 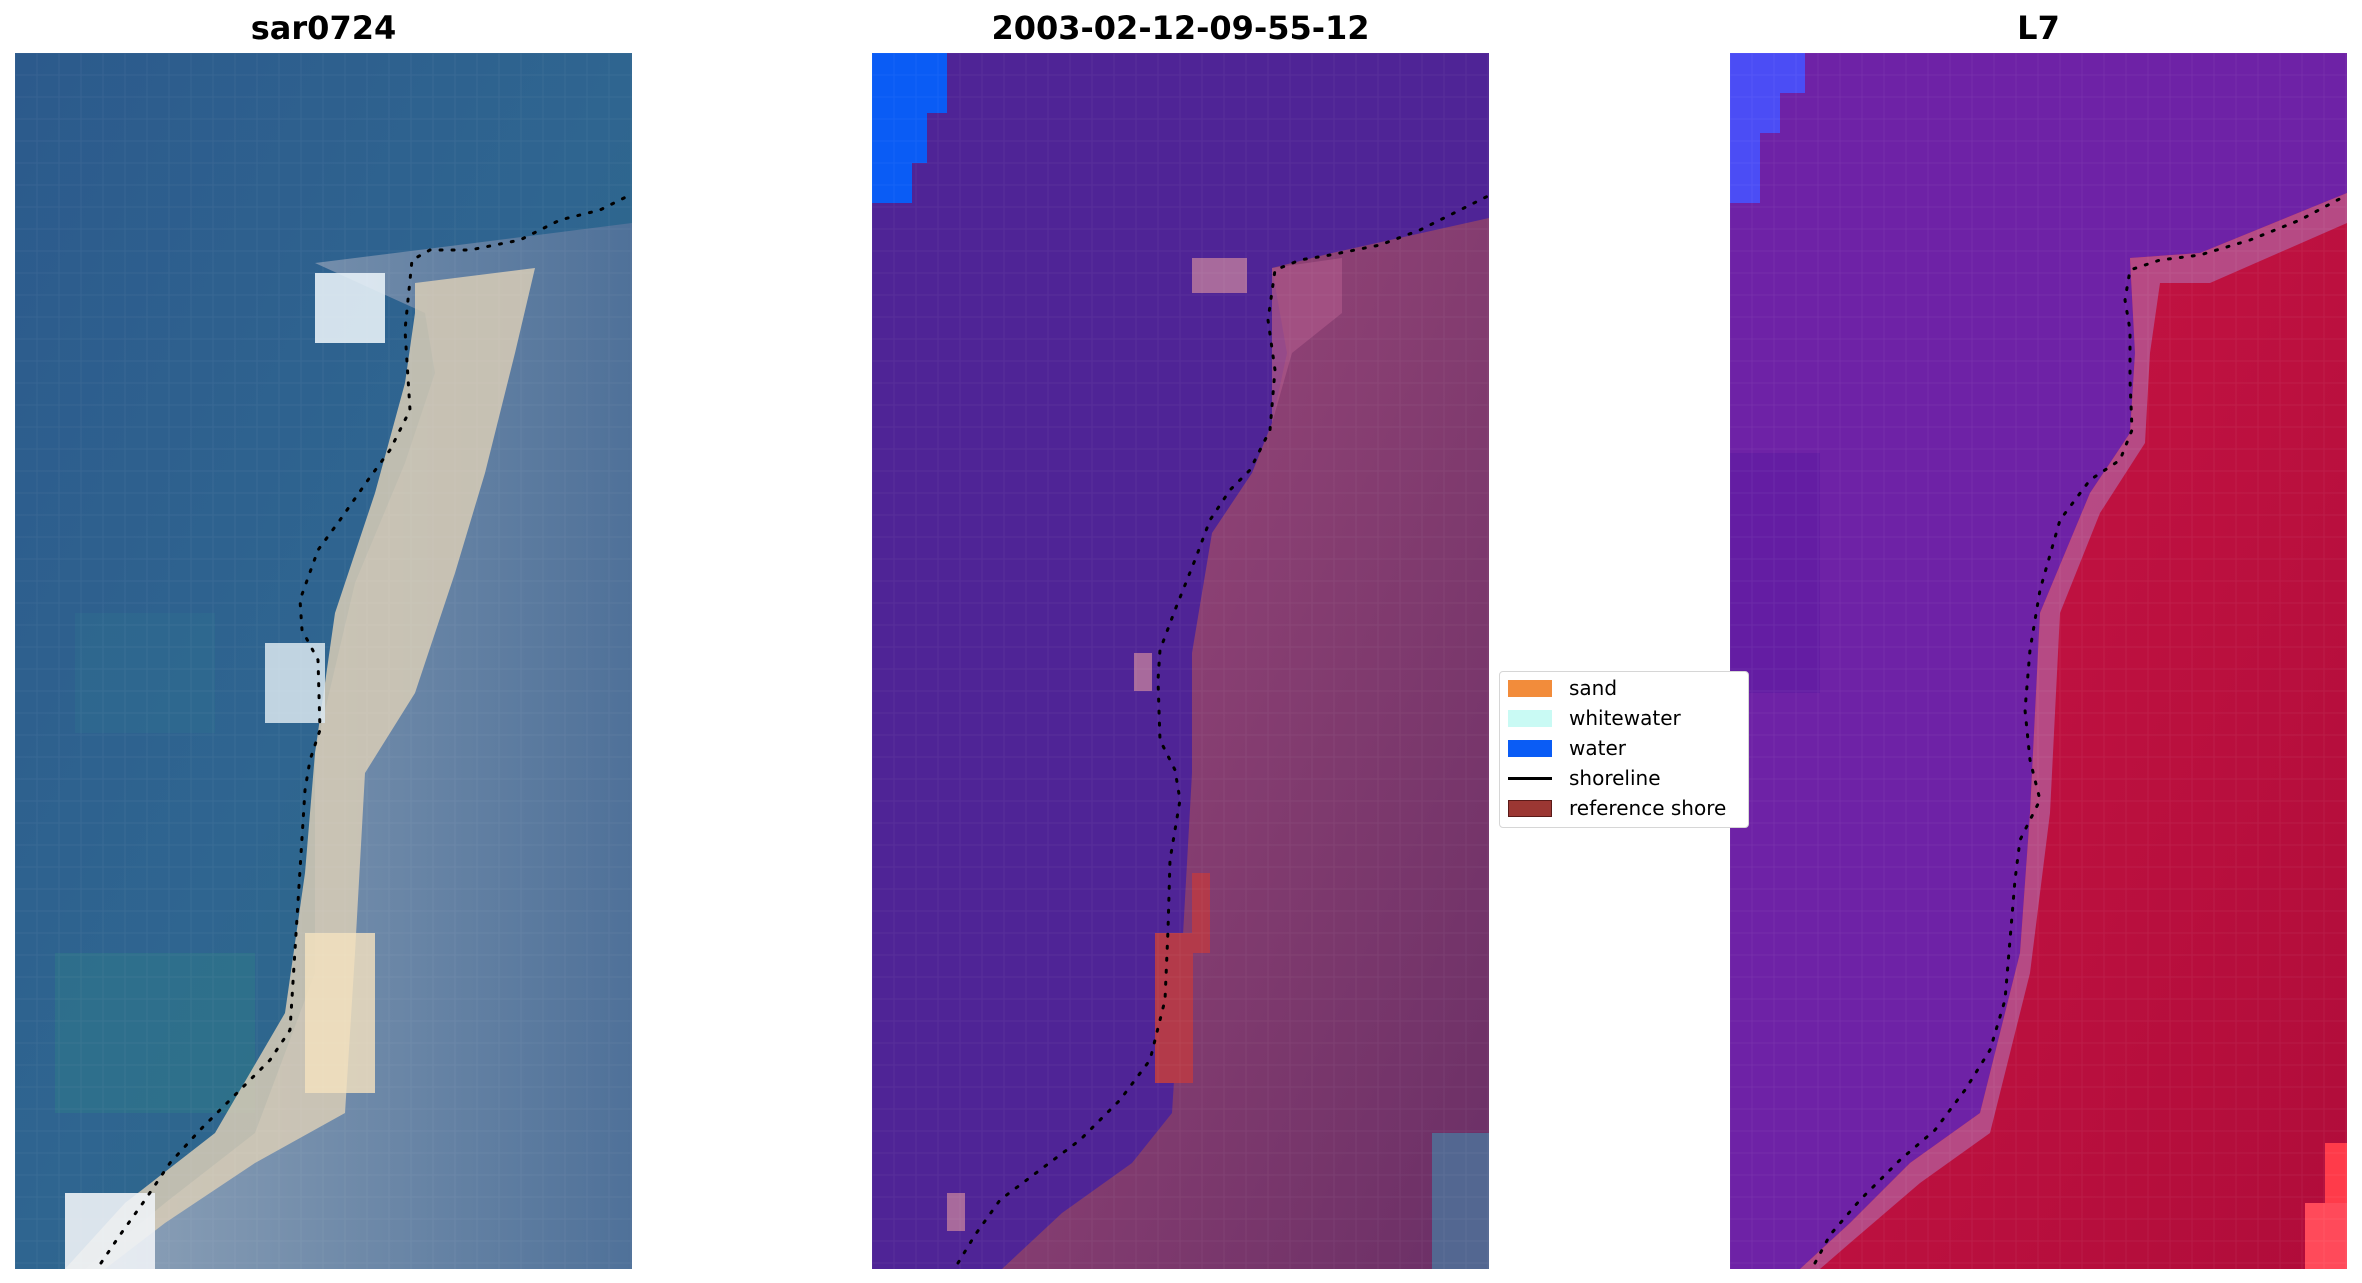 What do you see at coordinates (1597, 748) in the screenshot?
I see `legend-label-water: water` at bounding box center [1597, 748].